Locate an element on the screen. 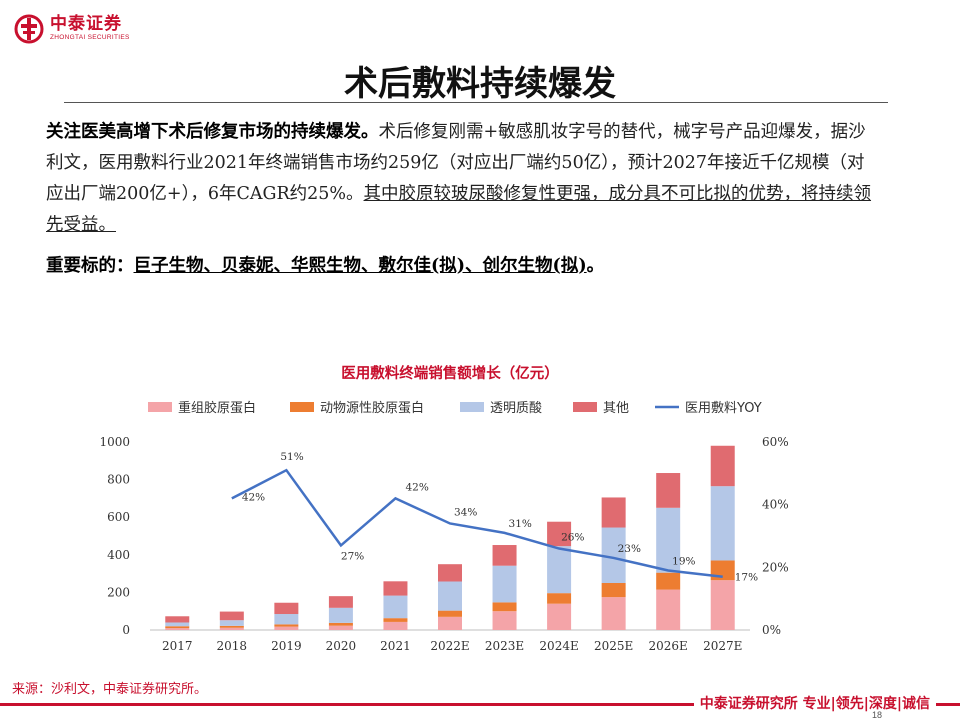  legend-label-4: 其他 is located at coordinates (616, 408).